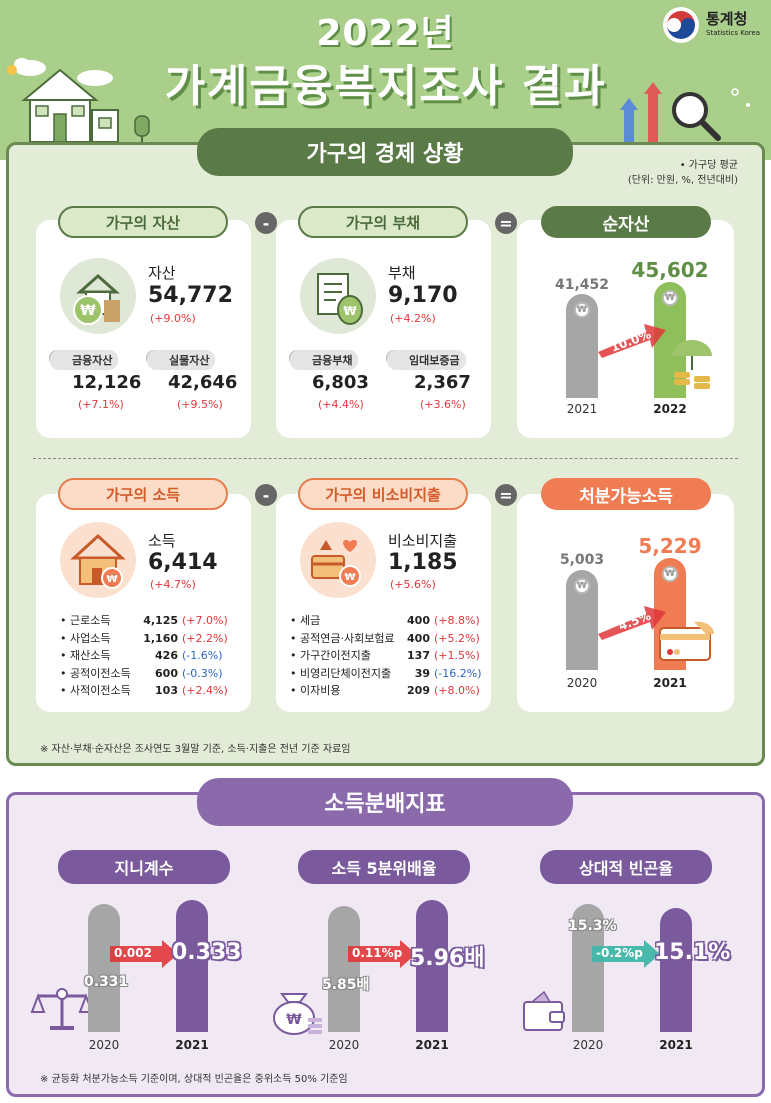  I want to click on quintile-year-2021: 2021, so click(432, 1045).